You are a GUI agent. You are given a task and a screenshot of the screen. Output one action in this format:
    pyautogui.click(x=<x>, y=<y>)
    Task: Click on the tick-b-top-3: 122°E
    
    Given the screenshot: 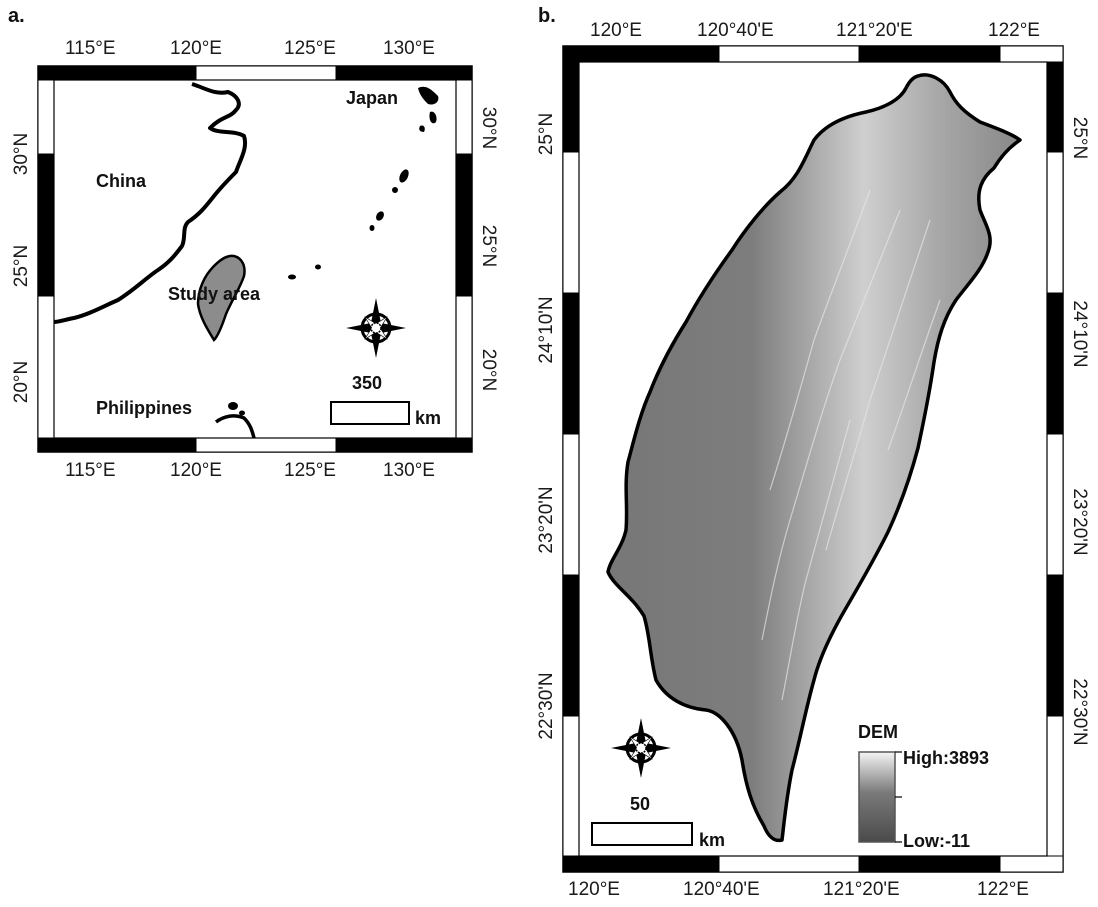 What is the action you would take?
    pyautogui.click(x=1014, y=30)
    